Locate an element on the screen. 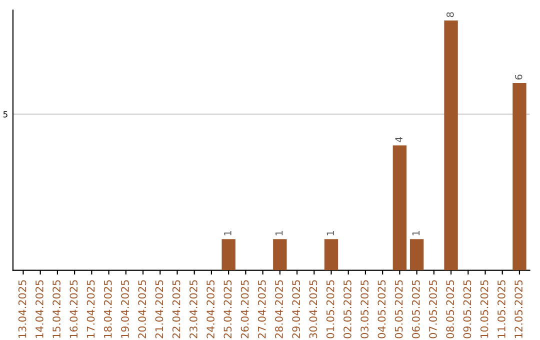 This screenshot has height=340, width=540. x-tick-label: 22.04.2025 is located at coordinates (176, 309).